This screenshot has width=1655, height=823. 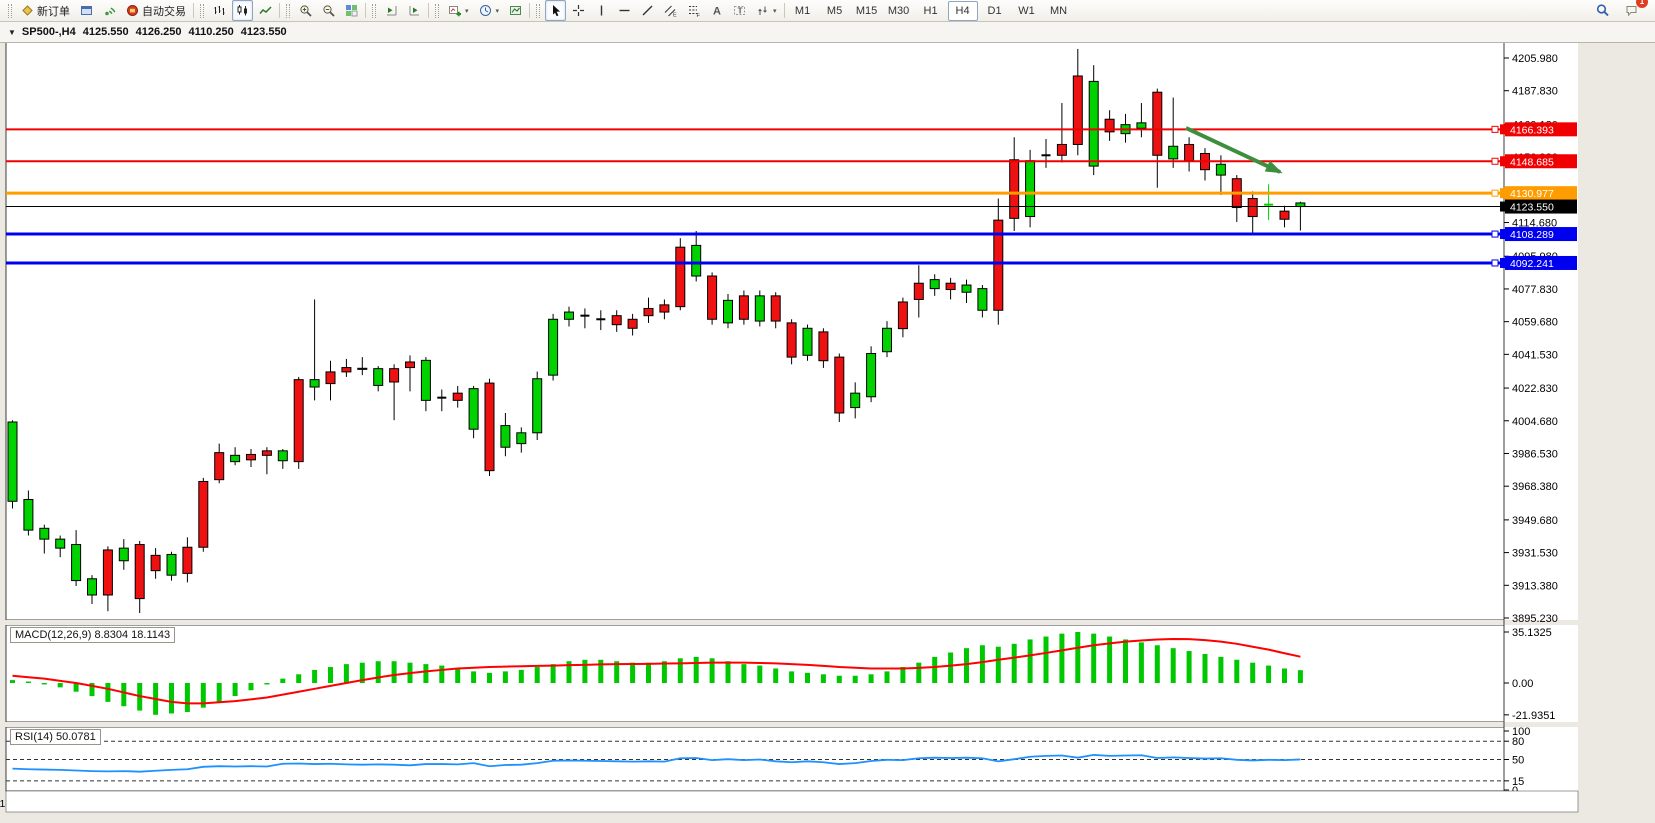 I want to click on auto-scroll-icon, so click(x=391, y=10).